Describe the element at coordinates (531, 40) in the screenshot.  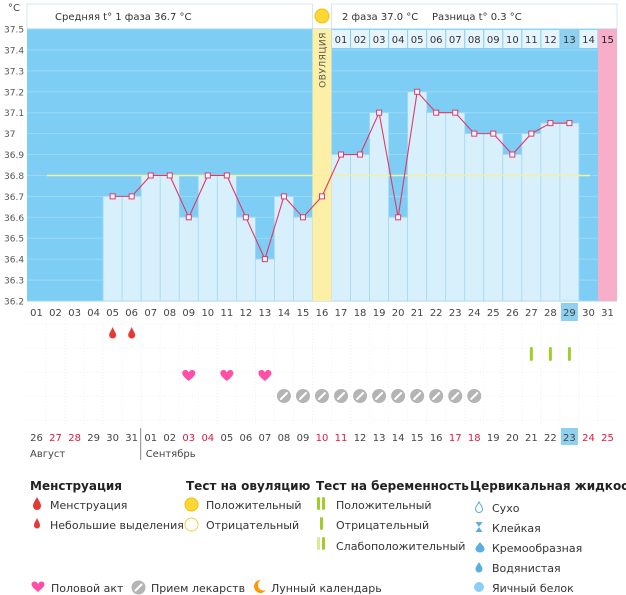
I see `phase2-day-number: 11` at that location.